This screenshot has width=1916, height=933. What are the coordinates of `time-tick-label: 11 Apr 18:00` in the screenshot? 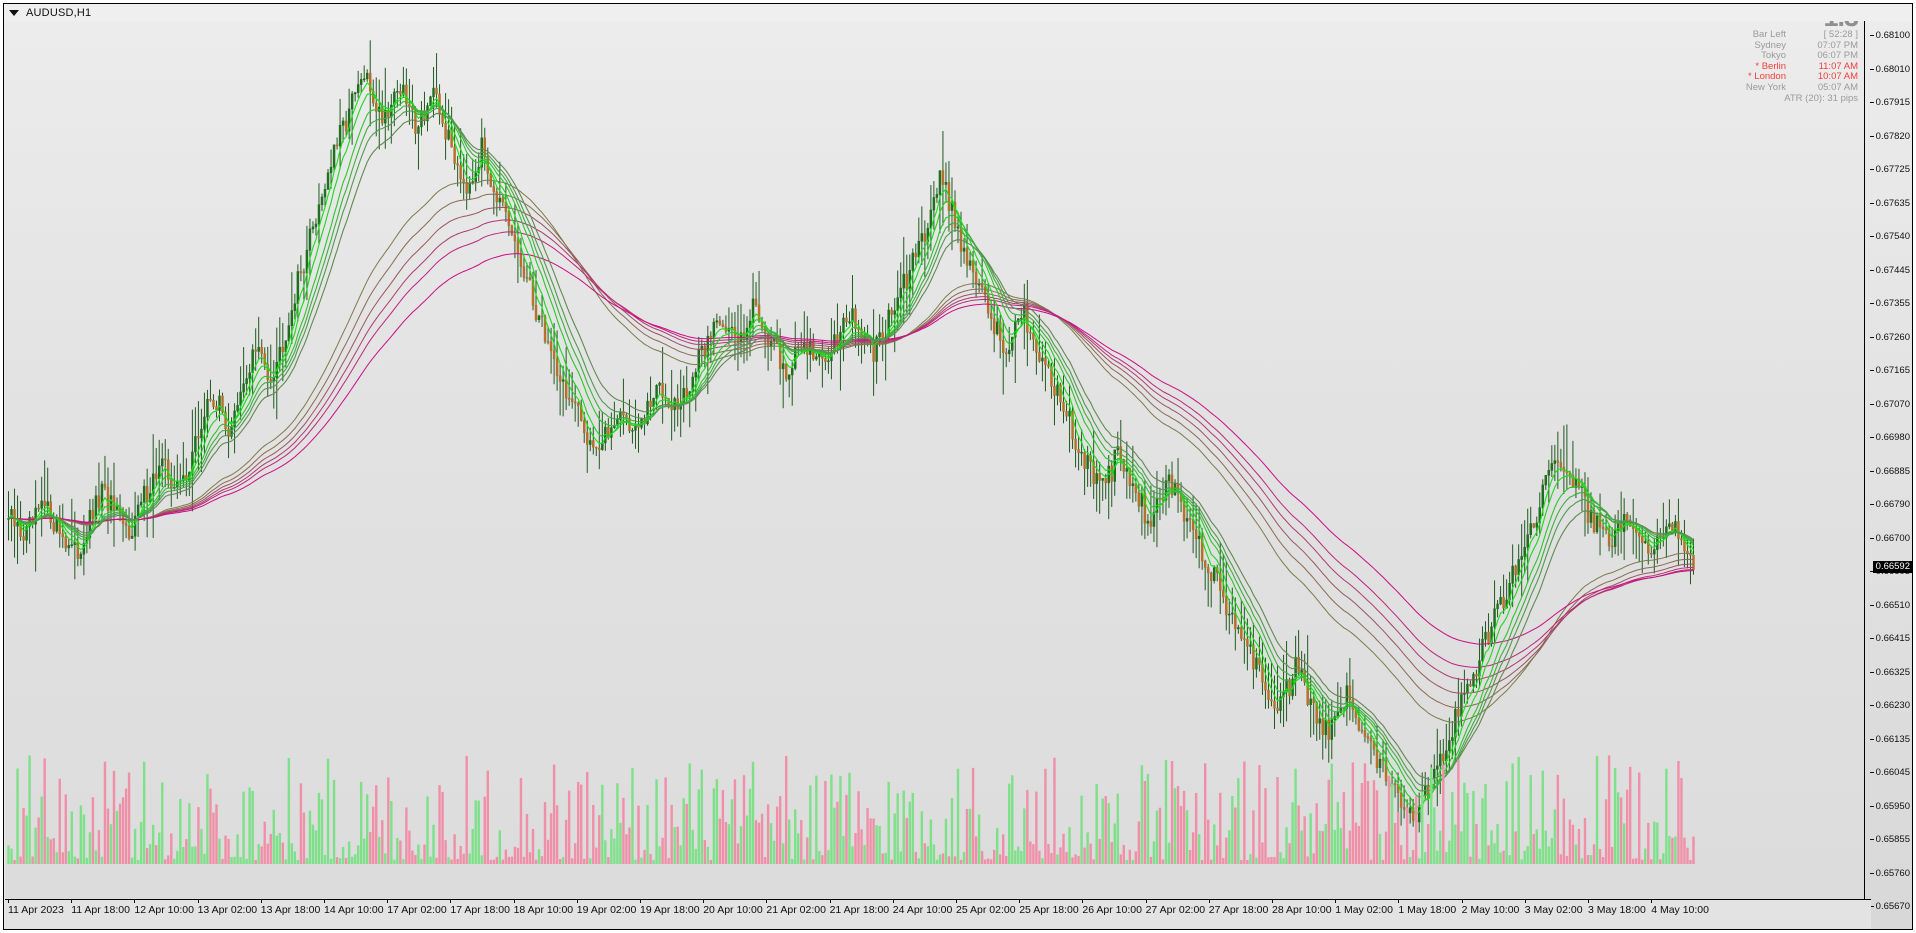 It's located at (100, 907).